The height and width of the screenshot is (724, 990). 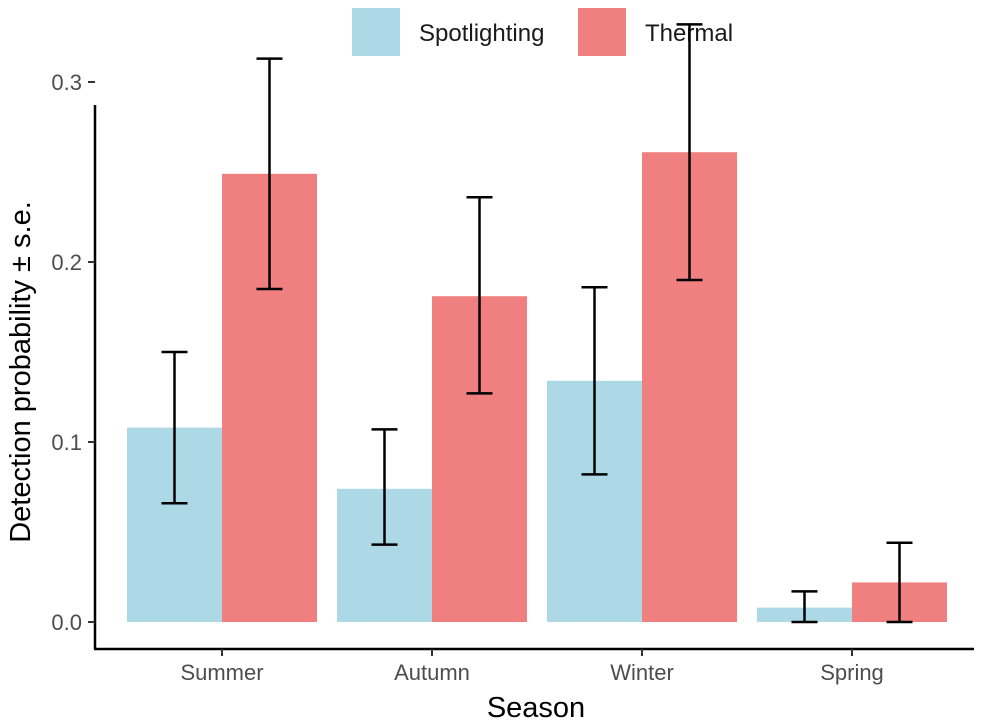 I want to click on error-bar-spotlighting-summer, so click(x=174, y=427).